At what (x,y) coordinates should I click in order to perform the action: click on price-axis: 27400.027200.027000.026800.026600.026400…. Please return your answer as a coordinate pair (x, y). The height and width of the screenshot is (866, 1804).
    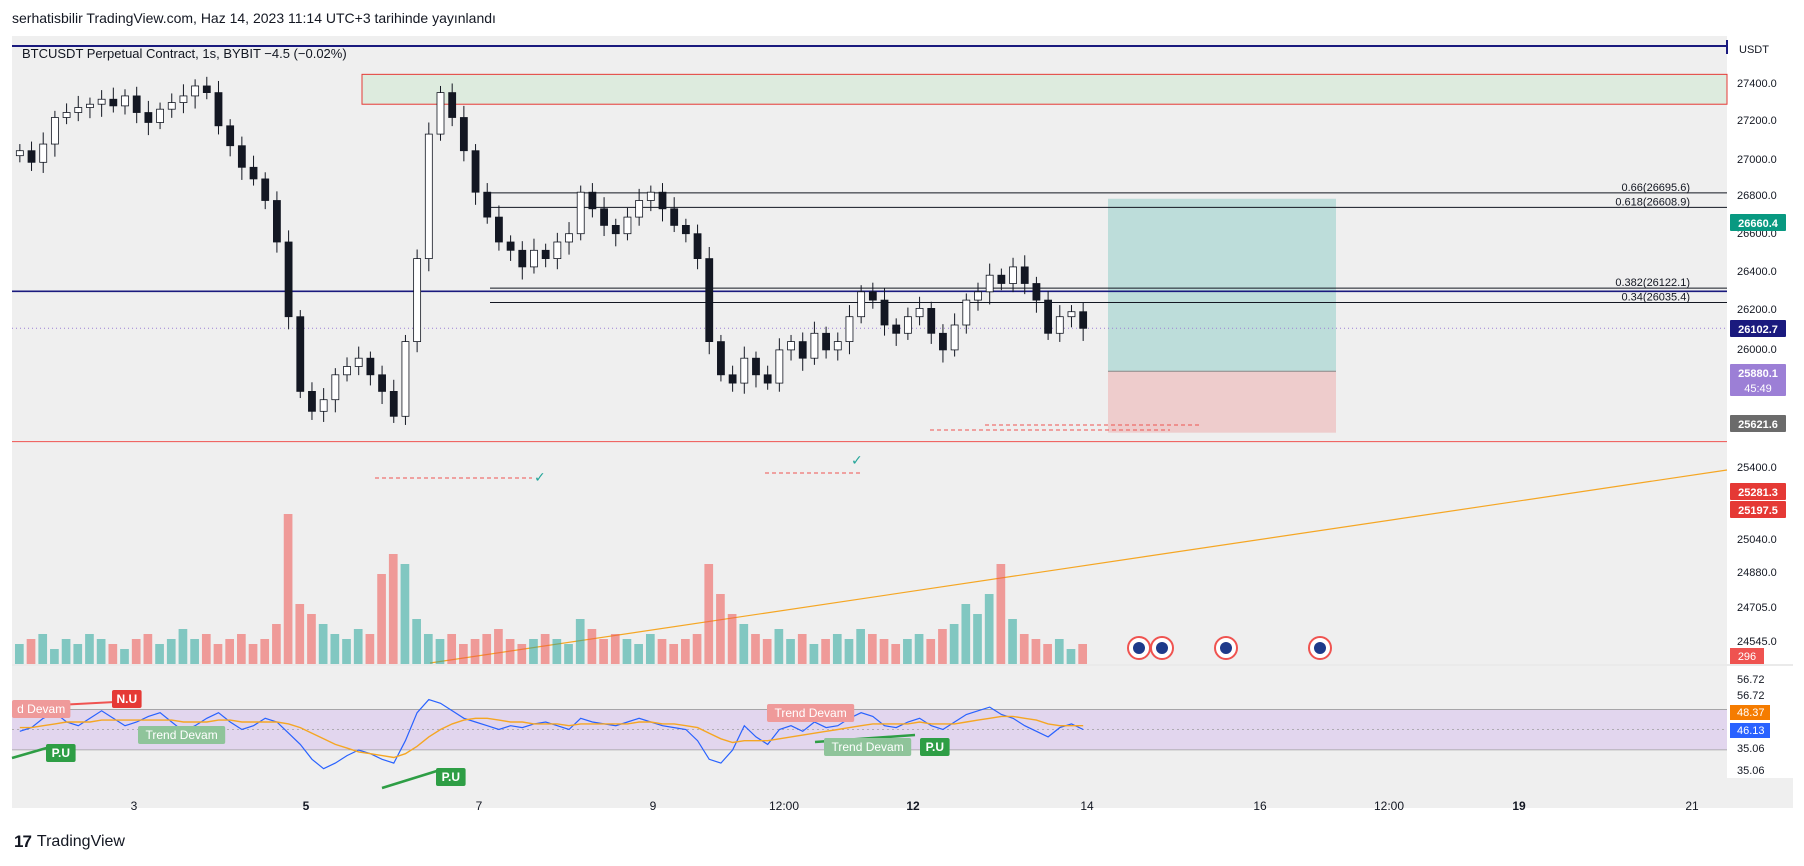
    Looking at the image, I should click on (1758, 371).